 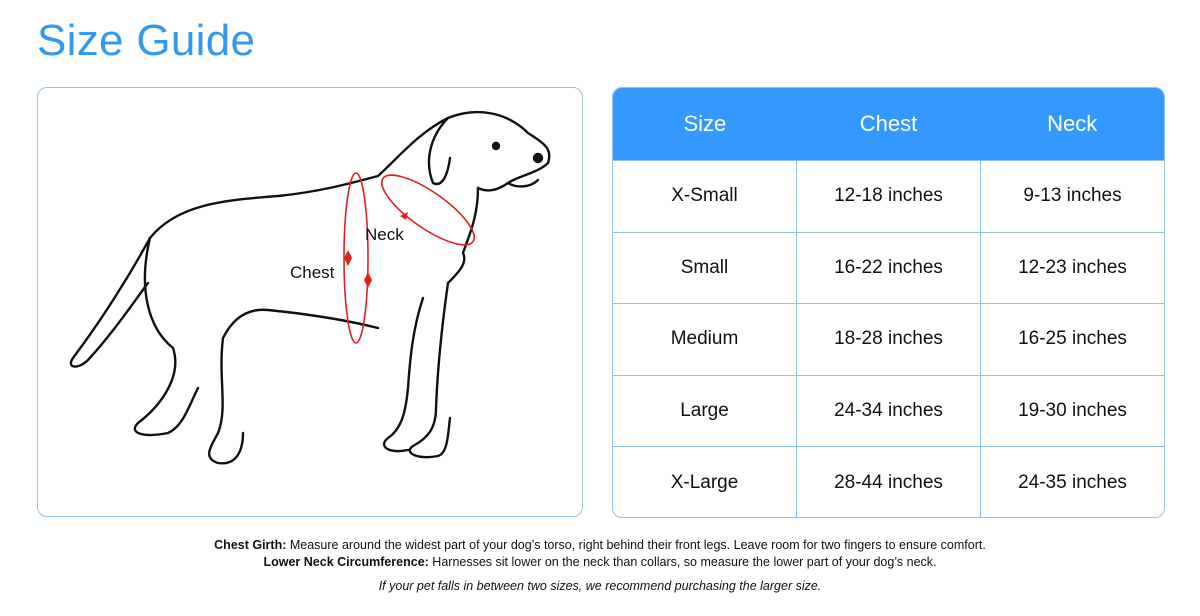 What do you see at coordinates (704, 339) in the screenshot?
I see `size-cell: Medium` at bounding box center [704, 339].